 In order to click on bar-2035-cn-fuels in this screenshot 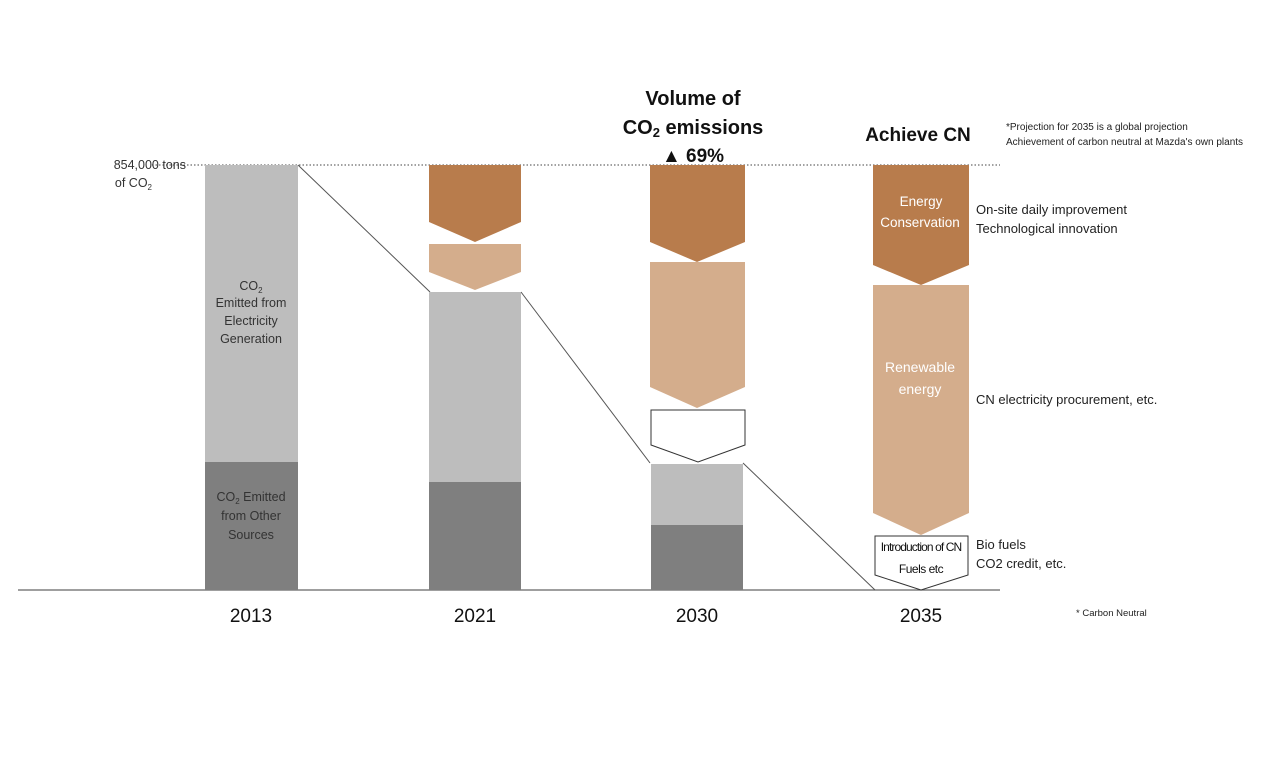, I will do `click(921, 563)`.